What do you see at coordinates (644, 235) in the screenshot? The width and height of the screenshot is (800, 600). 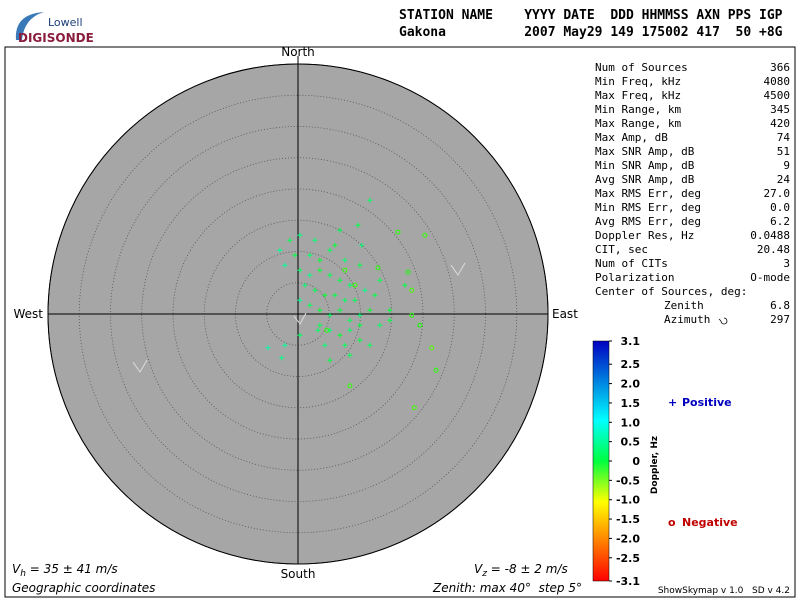 I see `stat-label: Doppler Res, Hz` at bounding box center [644, 235].